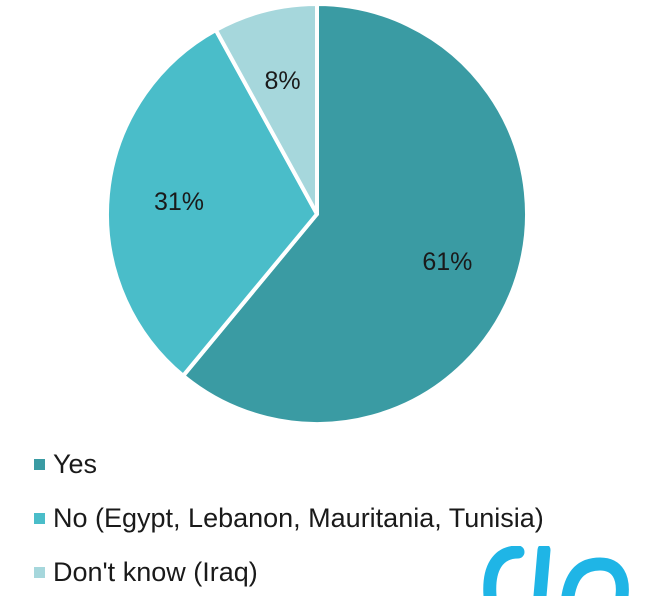 The image size is (646, 608). I want to click on watermark-stroke-o, so click(595, 576).